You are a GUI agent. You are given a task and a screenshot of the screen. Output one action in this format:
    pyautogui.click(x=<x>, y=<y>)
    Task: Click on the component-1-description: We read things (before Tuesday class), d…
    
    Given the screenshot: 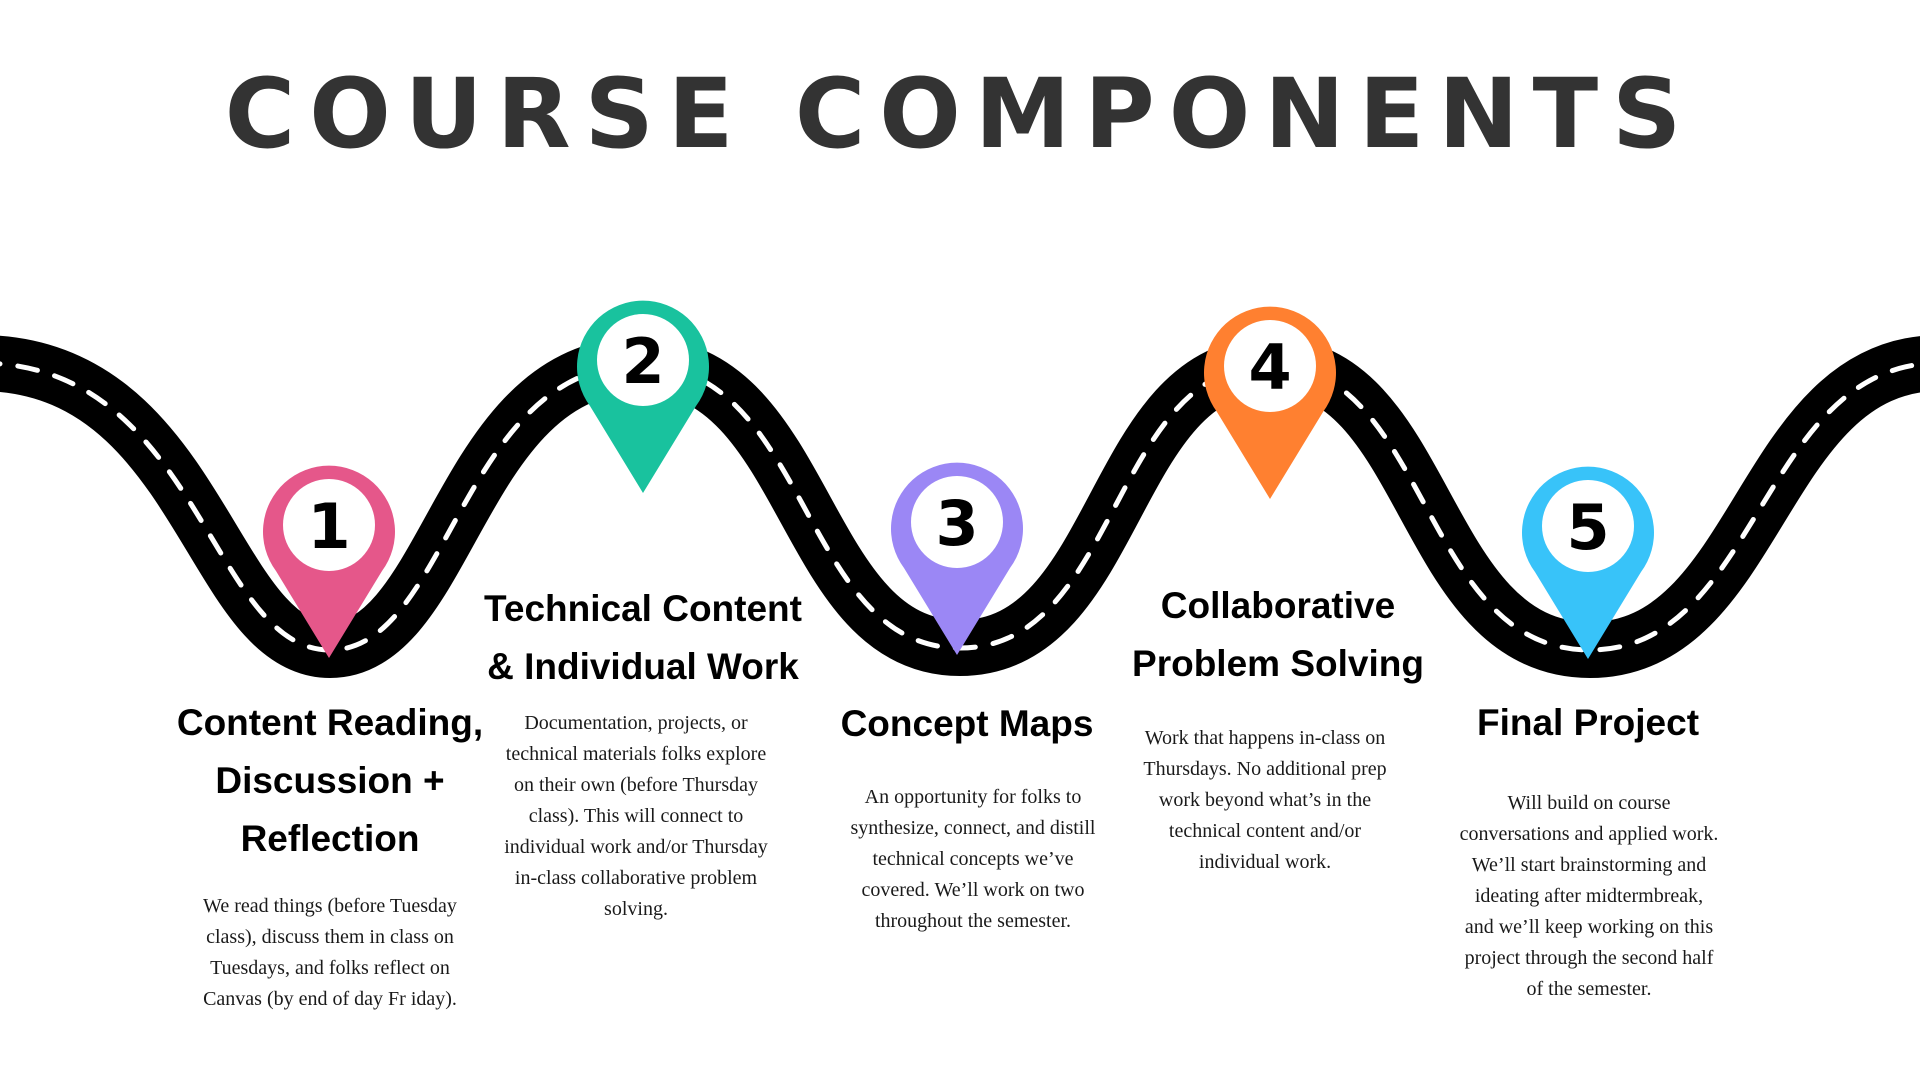 What is the action you would take?
    pyautogui.click(x=330, y=952)
    